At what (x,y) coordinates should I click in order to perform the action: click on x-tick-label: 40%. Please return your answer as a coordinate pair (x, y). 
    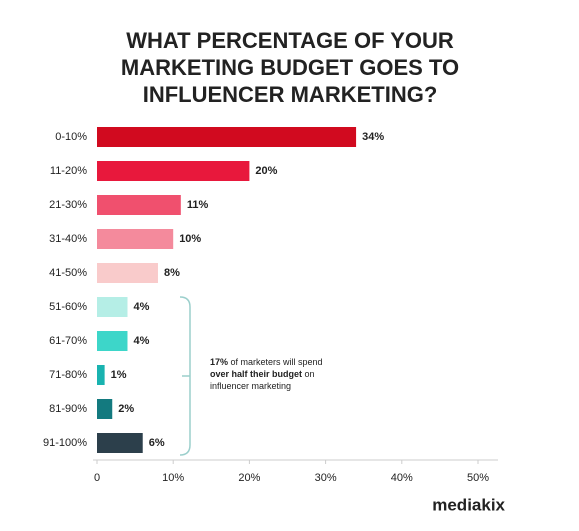
    Looking at the image, I should click on (402, 478).